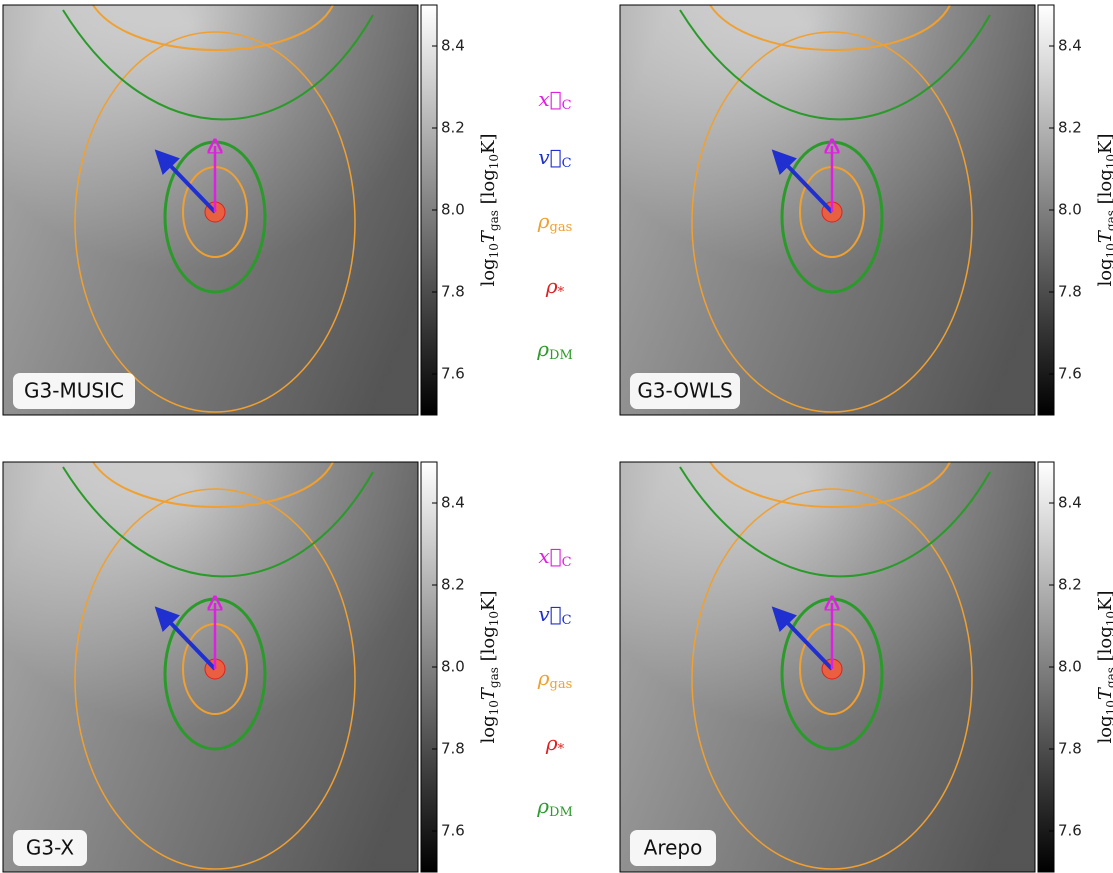  I want to click on panel-label: Arepo, so click(673, 848).